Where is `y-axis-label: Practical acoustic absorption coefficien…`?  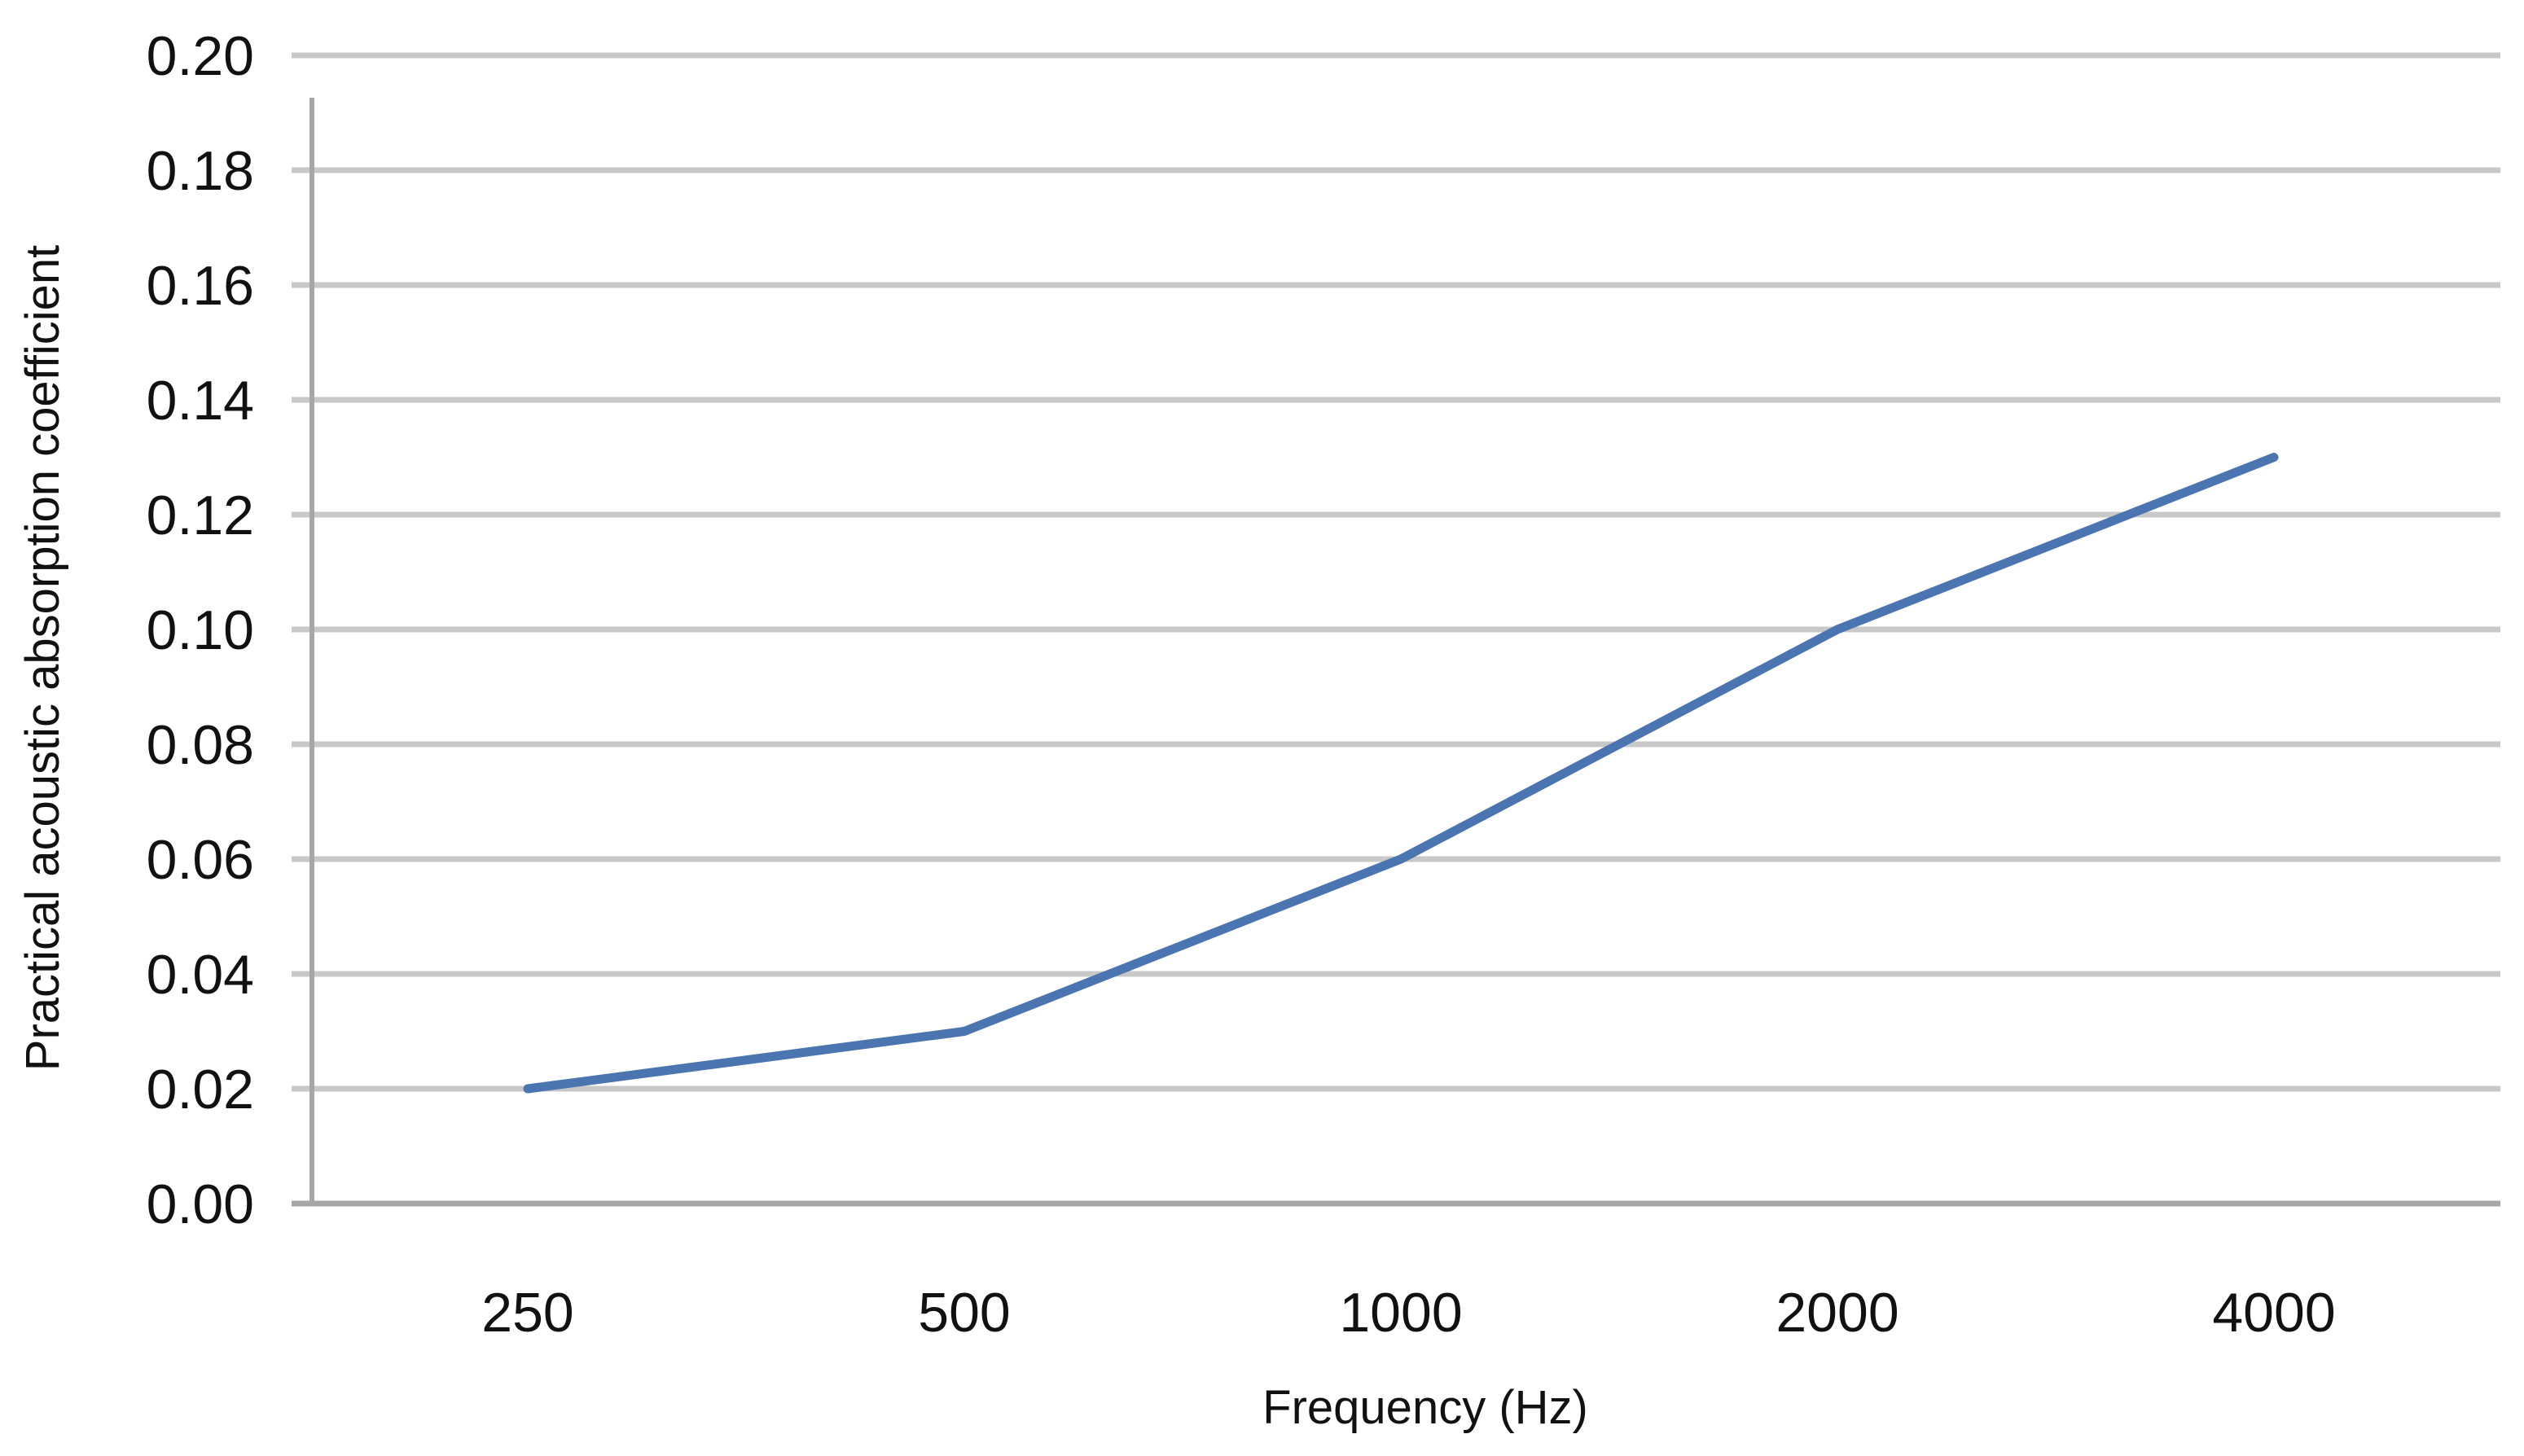
y-axis-label: Practical acoustic absorption coefficien… is located at coordinates (42, 658).